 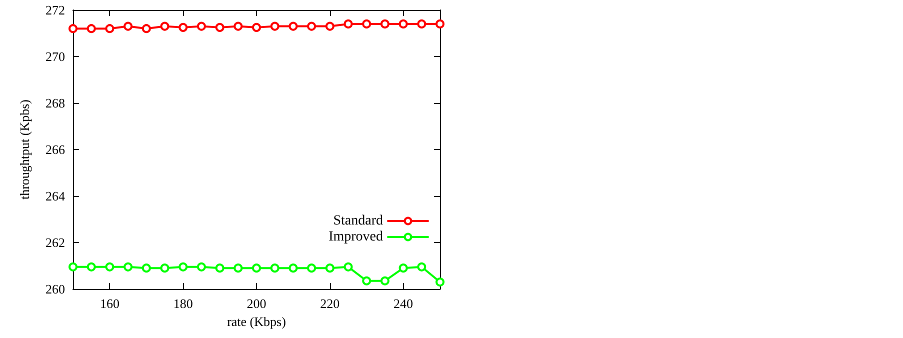 I want to click on y-tick-label: 264, so click(x=56, y=196).